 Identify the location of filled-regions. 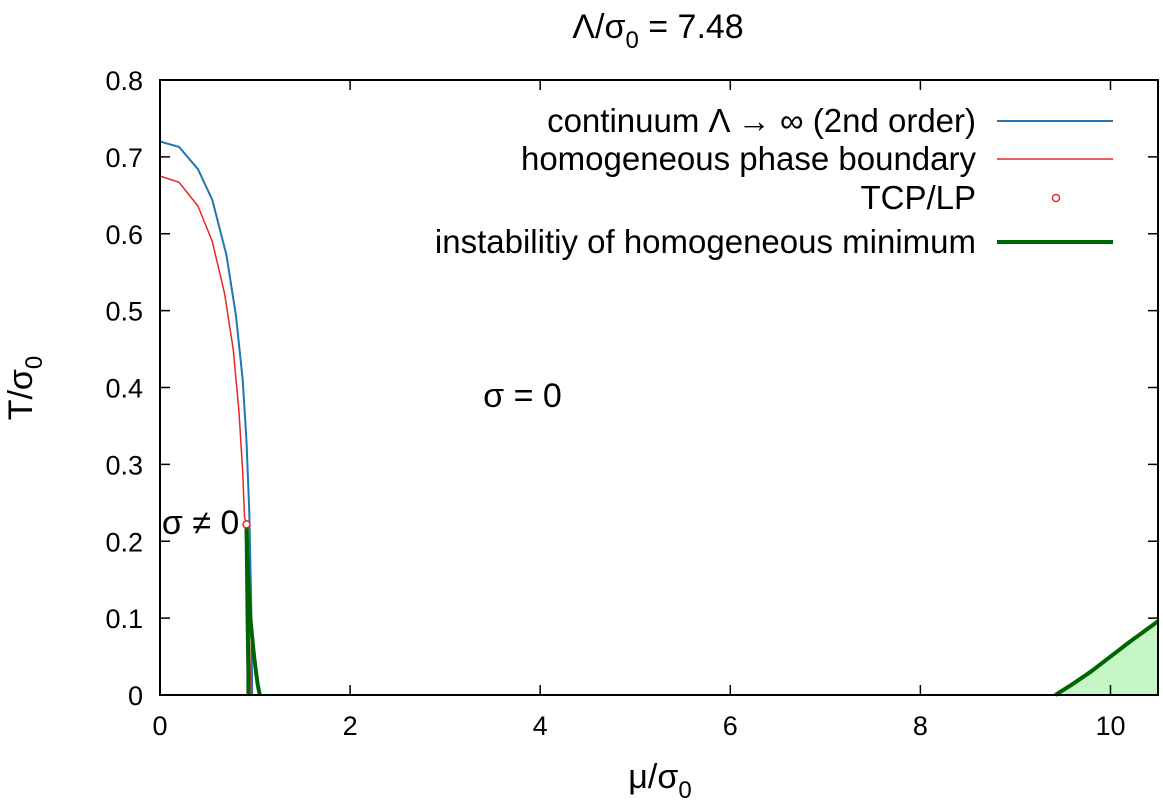
(1106, 658).